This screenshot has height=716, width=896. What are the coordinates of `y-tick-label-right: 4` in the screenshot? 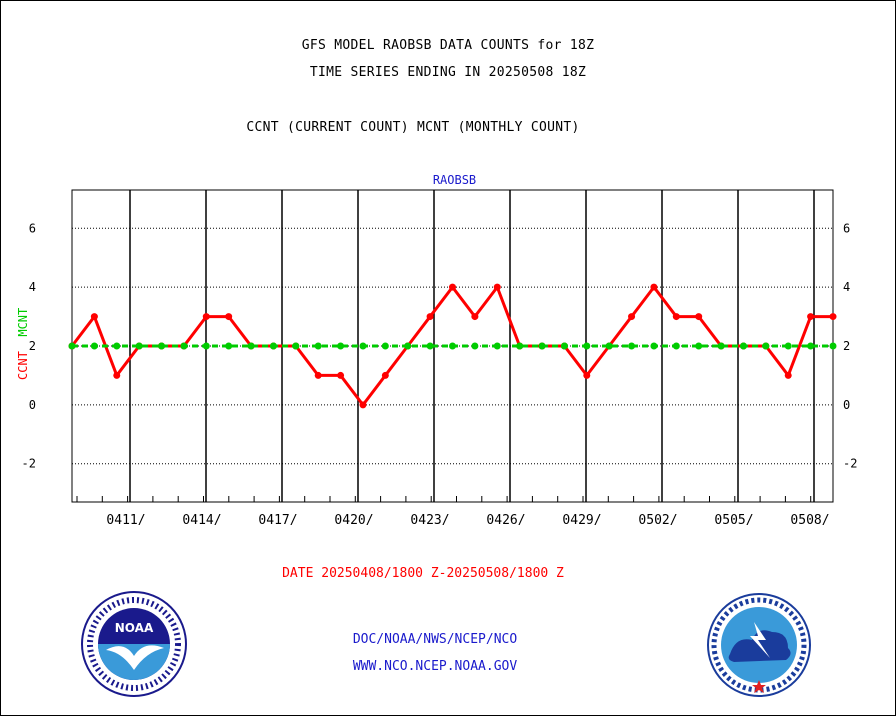 It's located at (846, 287).